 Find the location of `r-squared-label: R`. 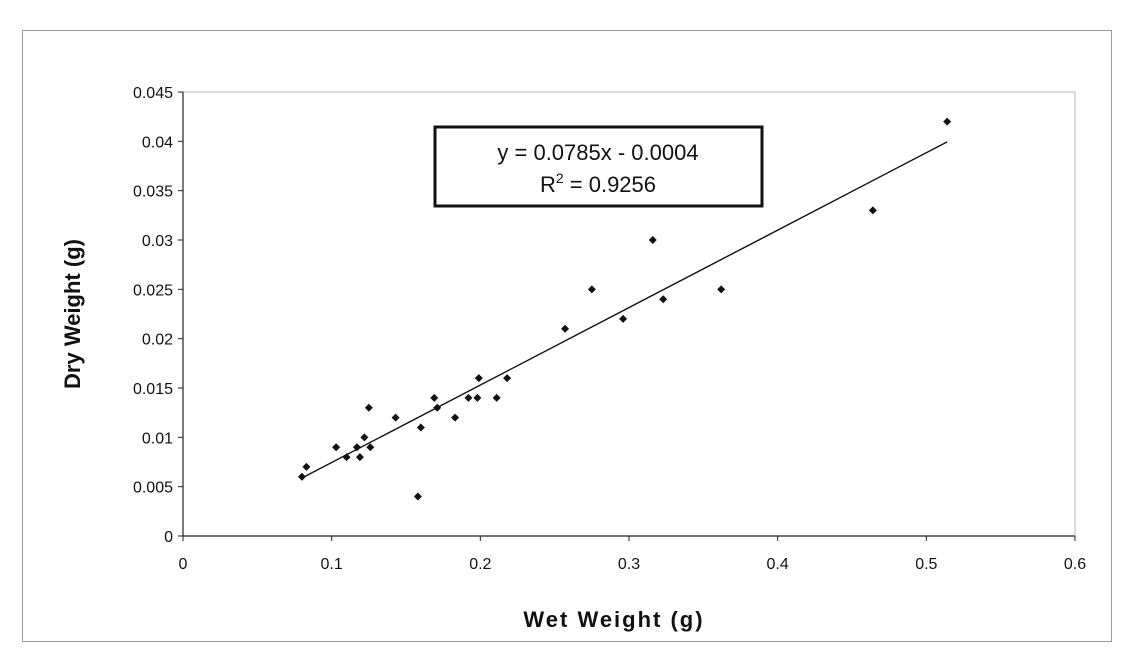

r-squared-label: R is located at coordinates (548, 184).